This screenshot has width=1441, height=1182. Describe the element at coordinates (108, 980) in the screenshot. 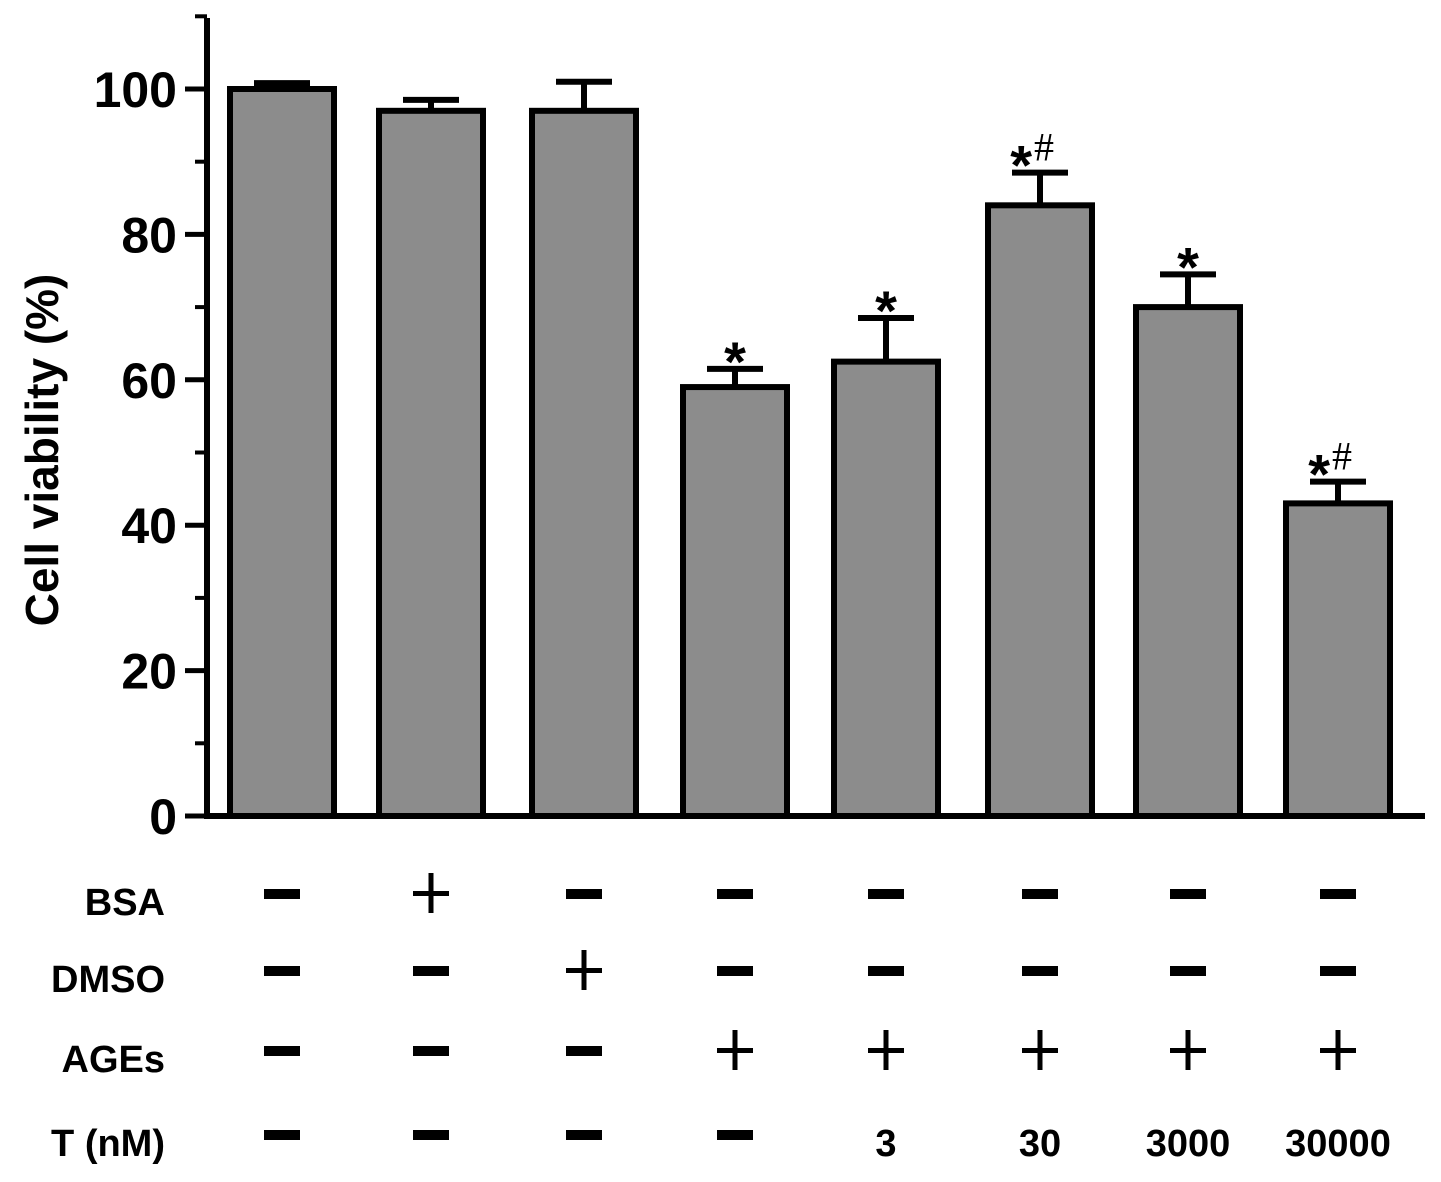

I see `condition-row-label: DMSO` at that location.